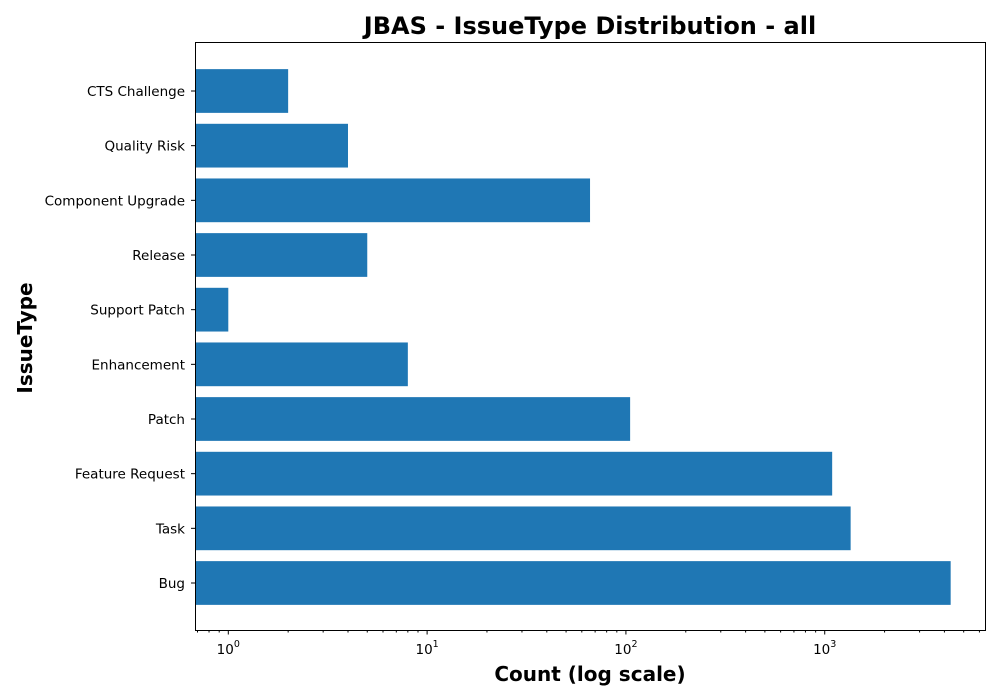  I want to click on y-tick-label-feature-request: Feature Request, so click(130, 475).